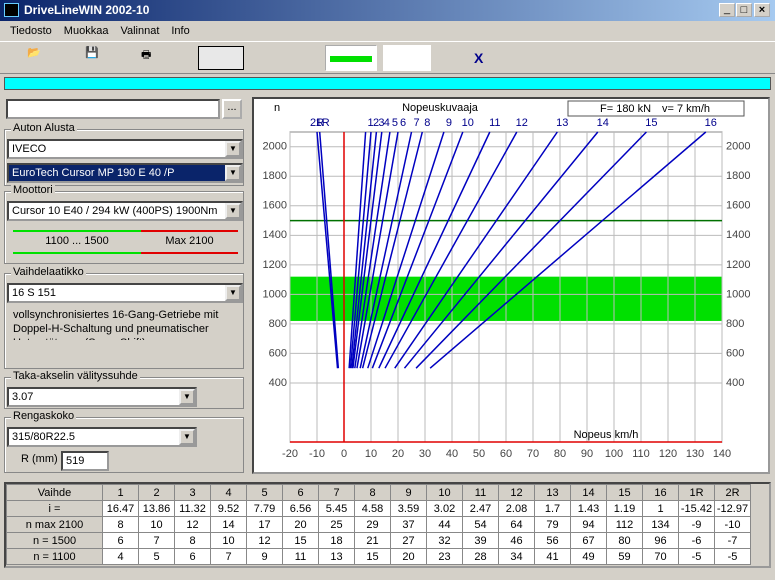  Describe the element at coordinates (407, 58) in the screenshot. I see `chart2-button` at that location.